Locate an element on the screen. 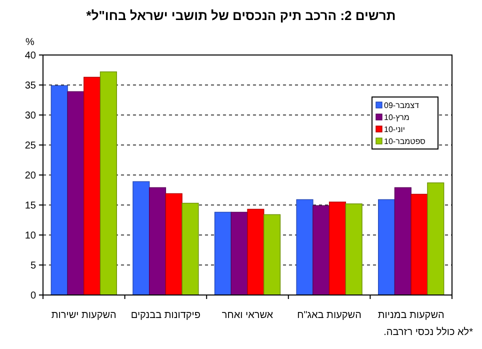  x-tick-label: השקעות במניות is located at coordinates (411, 315).